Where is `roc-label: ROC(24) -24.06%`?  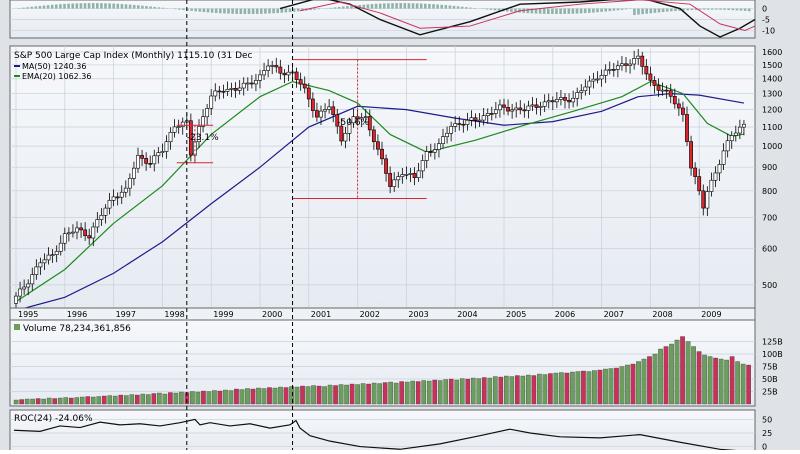 roc-label: ROC(24) -24.06% is located at coordinates (53, 419).